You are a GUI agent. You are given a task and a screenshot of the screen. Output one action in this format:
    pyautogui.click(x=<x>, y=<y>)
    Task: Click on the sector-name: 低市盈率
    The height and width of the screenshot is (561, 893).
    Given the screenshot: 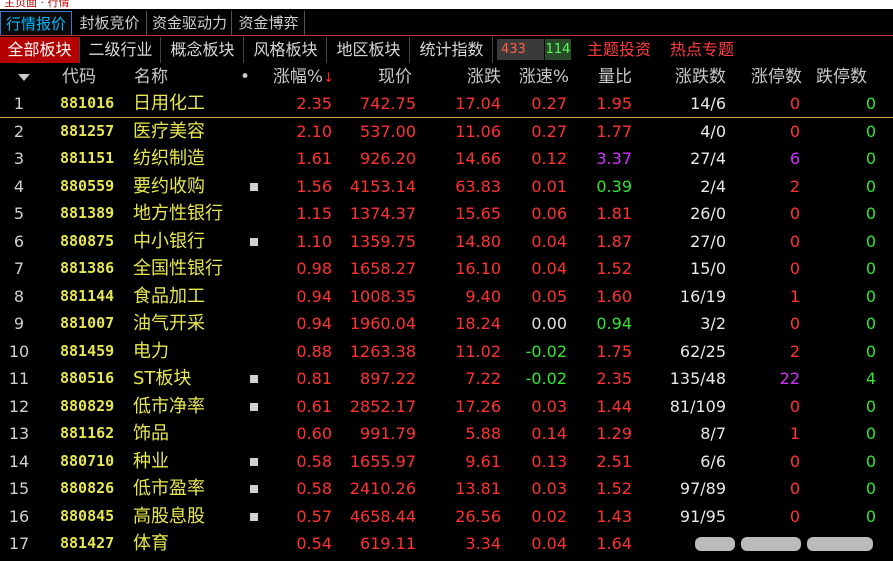 What is the action you would take?
    pyautogui.click(x=169, y=488)
    